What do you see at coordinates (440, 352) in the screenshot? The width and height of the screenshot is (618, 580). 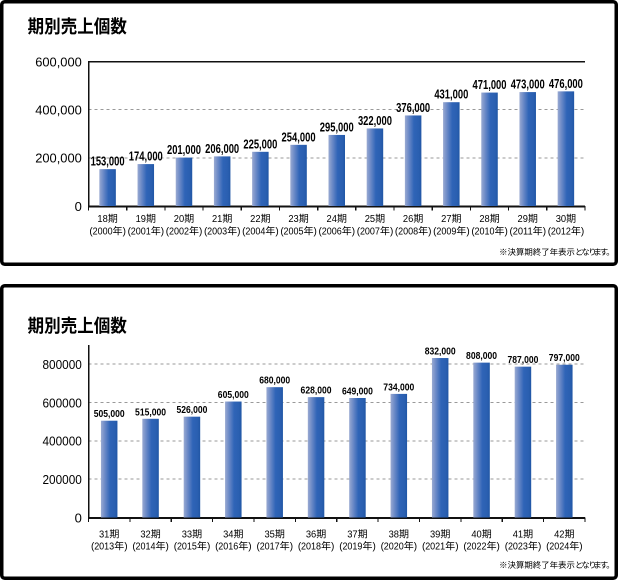 I see `svg-text: 832,000` at bounding box center [440, 352].